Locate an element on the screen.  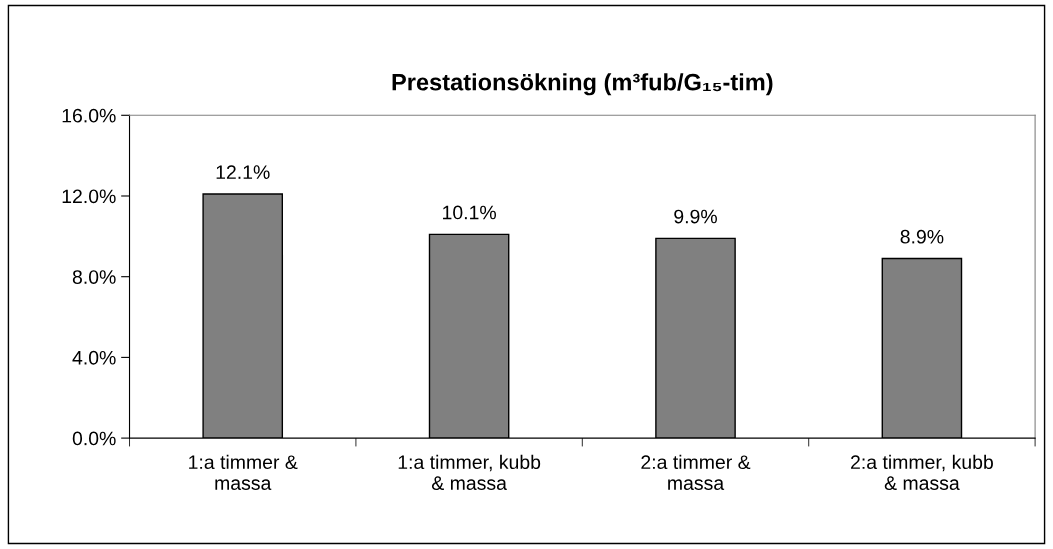
y-tick-label: 12.0% is located at coordinates (89, 196).